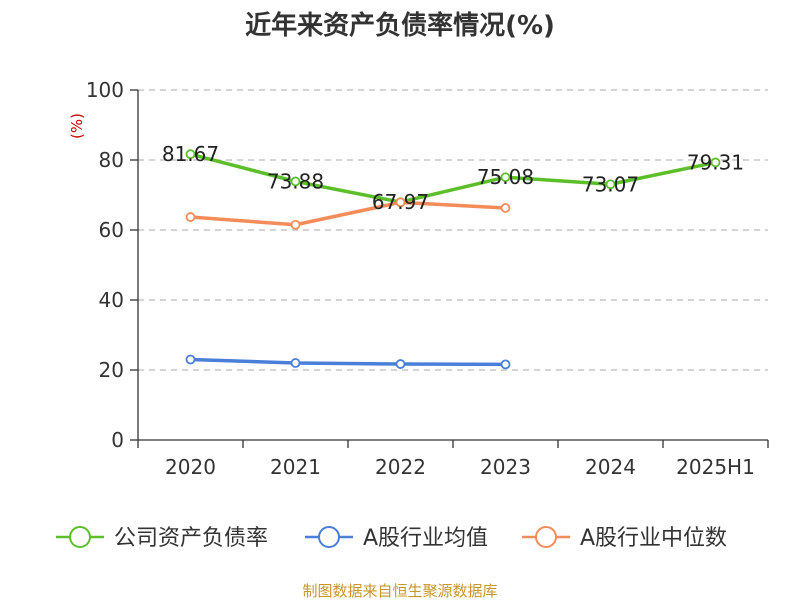 This screenshot has width=800, height=600. What do you see at coordinates (111, 370) in the screenshot?
I see `y-tick-label: 20` at bounding box center [111, 370].